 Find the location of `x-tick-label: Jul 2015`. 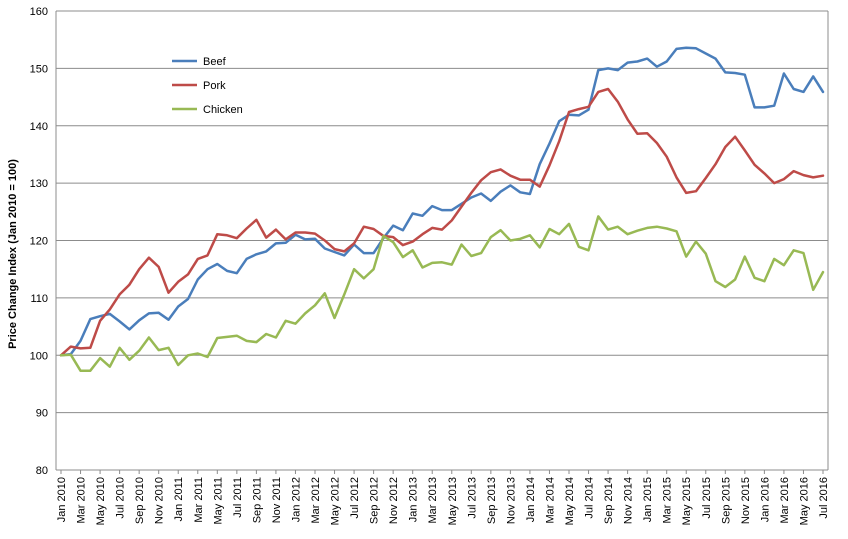

x-tick-label: Jul 2015 is located at coordinates (707, 498).